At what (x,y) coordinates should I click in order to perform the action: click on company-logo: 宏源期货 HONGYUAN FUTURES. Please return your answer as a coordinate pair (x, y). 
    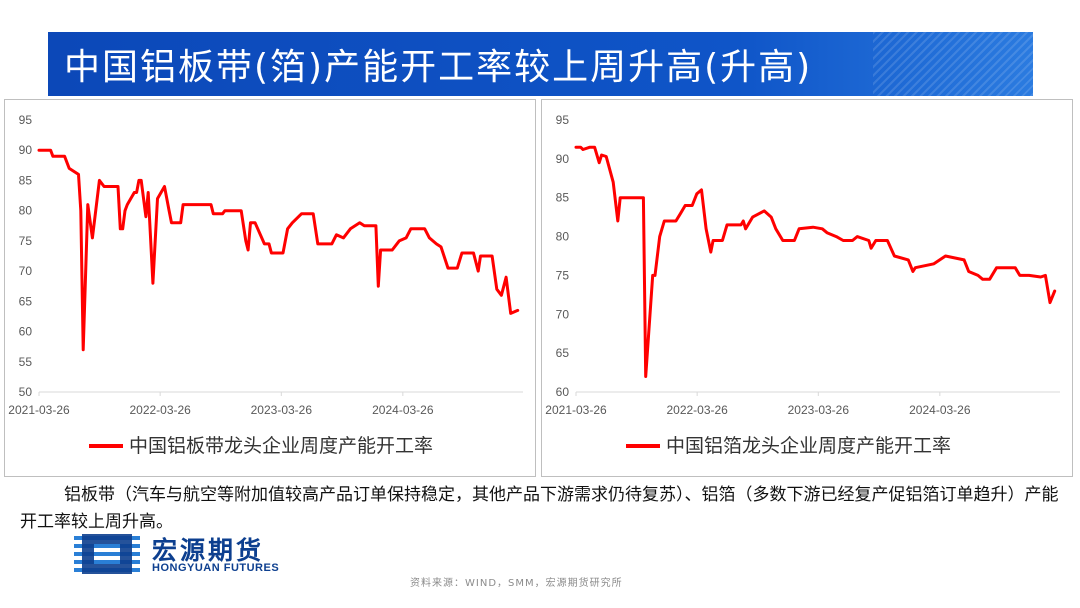
    Looking at the image, I should click on (192, 553).